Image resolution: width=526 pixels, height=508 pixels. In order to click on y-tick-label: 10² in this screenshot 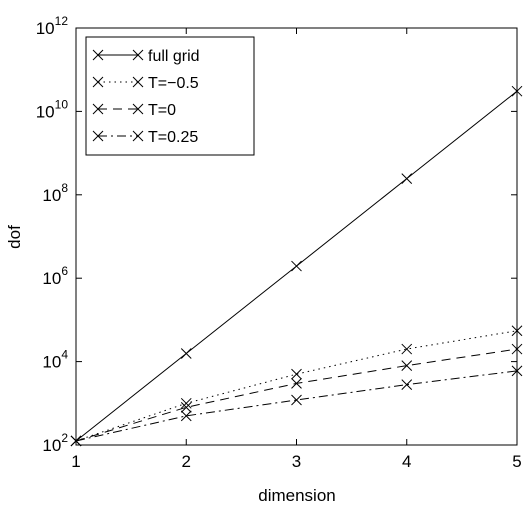, I will do `click(55, 443)`.